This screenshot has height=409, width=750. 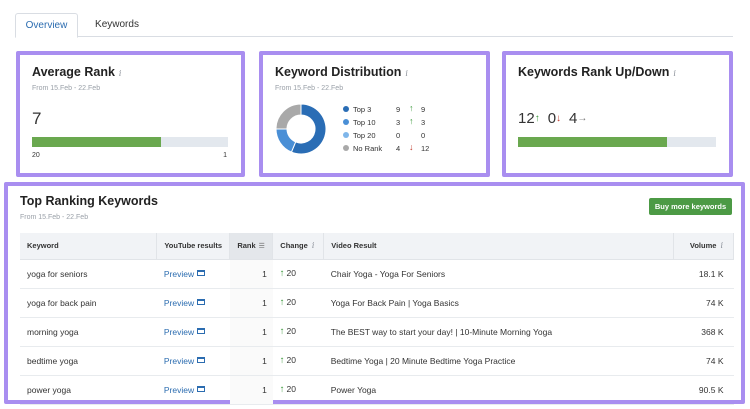 I want to click on column-header-video-result: Video Result, so click(x=498, y=246).